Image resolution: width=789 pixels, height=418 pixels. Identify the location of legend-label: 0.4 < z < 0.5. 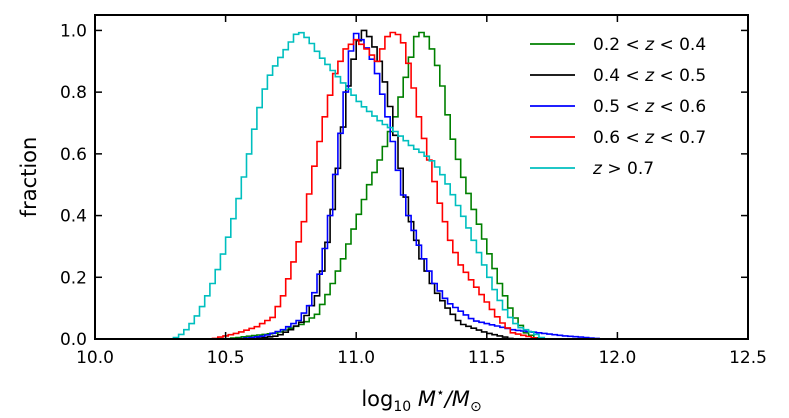
(649, 76).